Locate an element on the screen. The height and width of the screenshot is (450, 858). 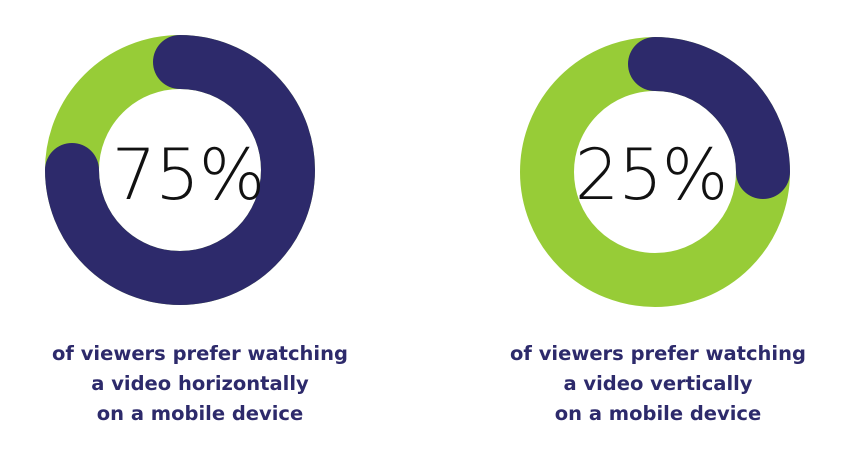
caption-line: a video horizontally is located at coordinates (200, 383).